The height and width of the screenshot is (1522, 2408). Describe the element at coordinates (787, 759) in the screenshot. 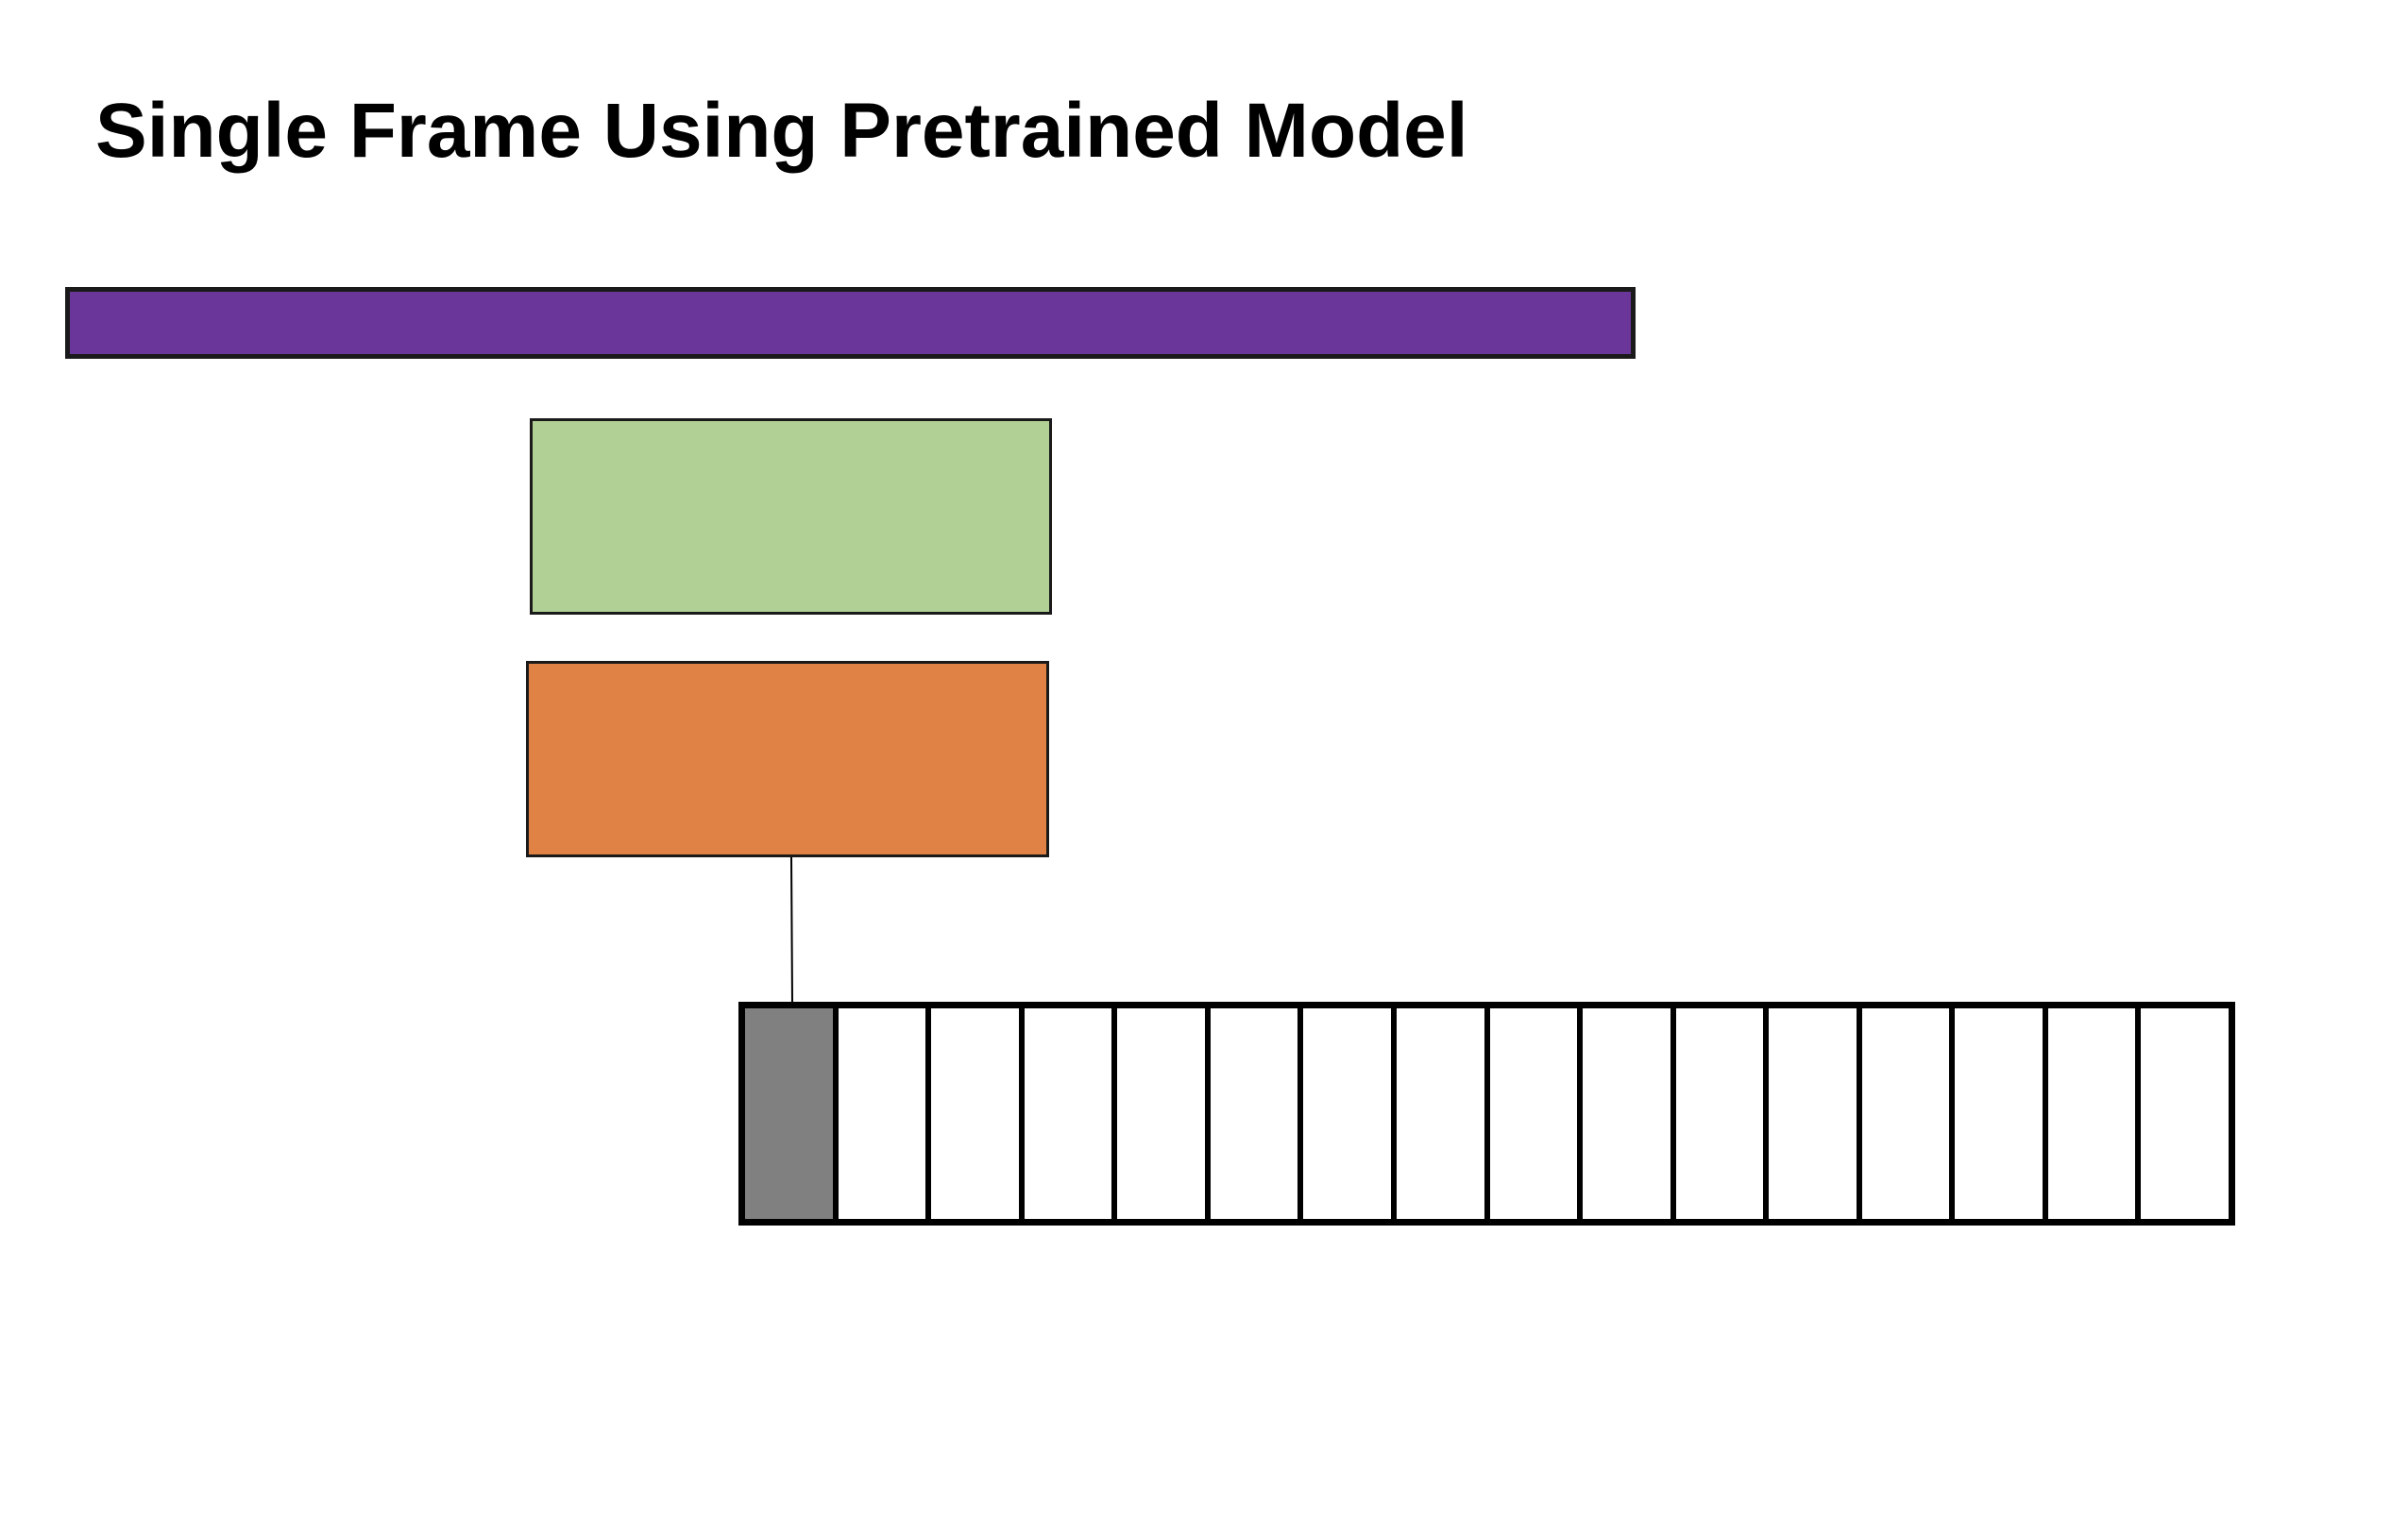

I see `orange-block` at that location.